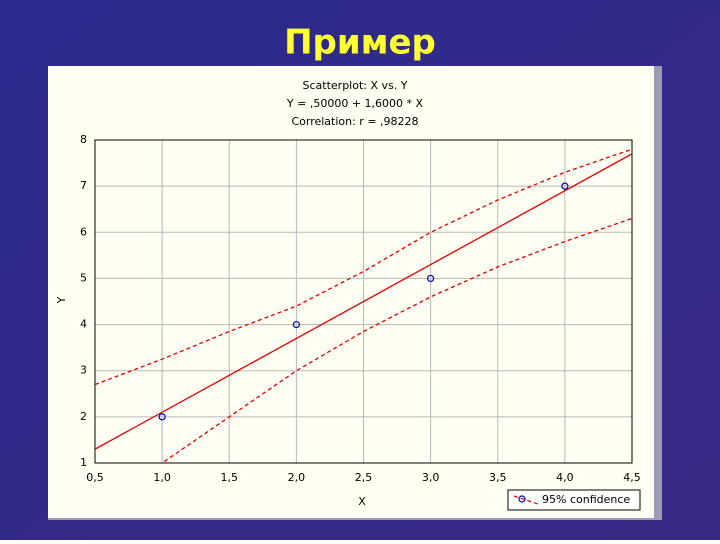  Describe the element at coordinates (431, 477) in the screenshot. I see `x-tick-label: 3,0` at that location.